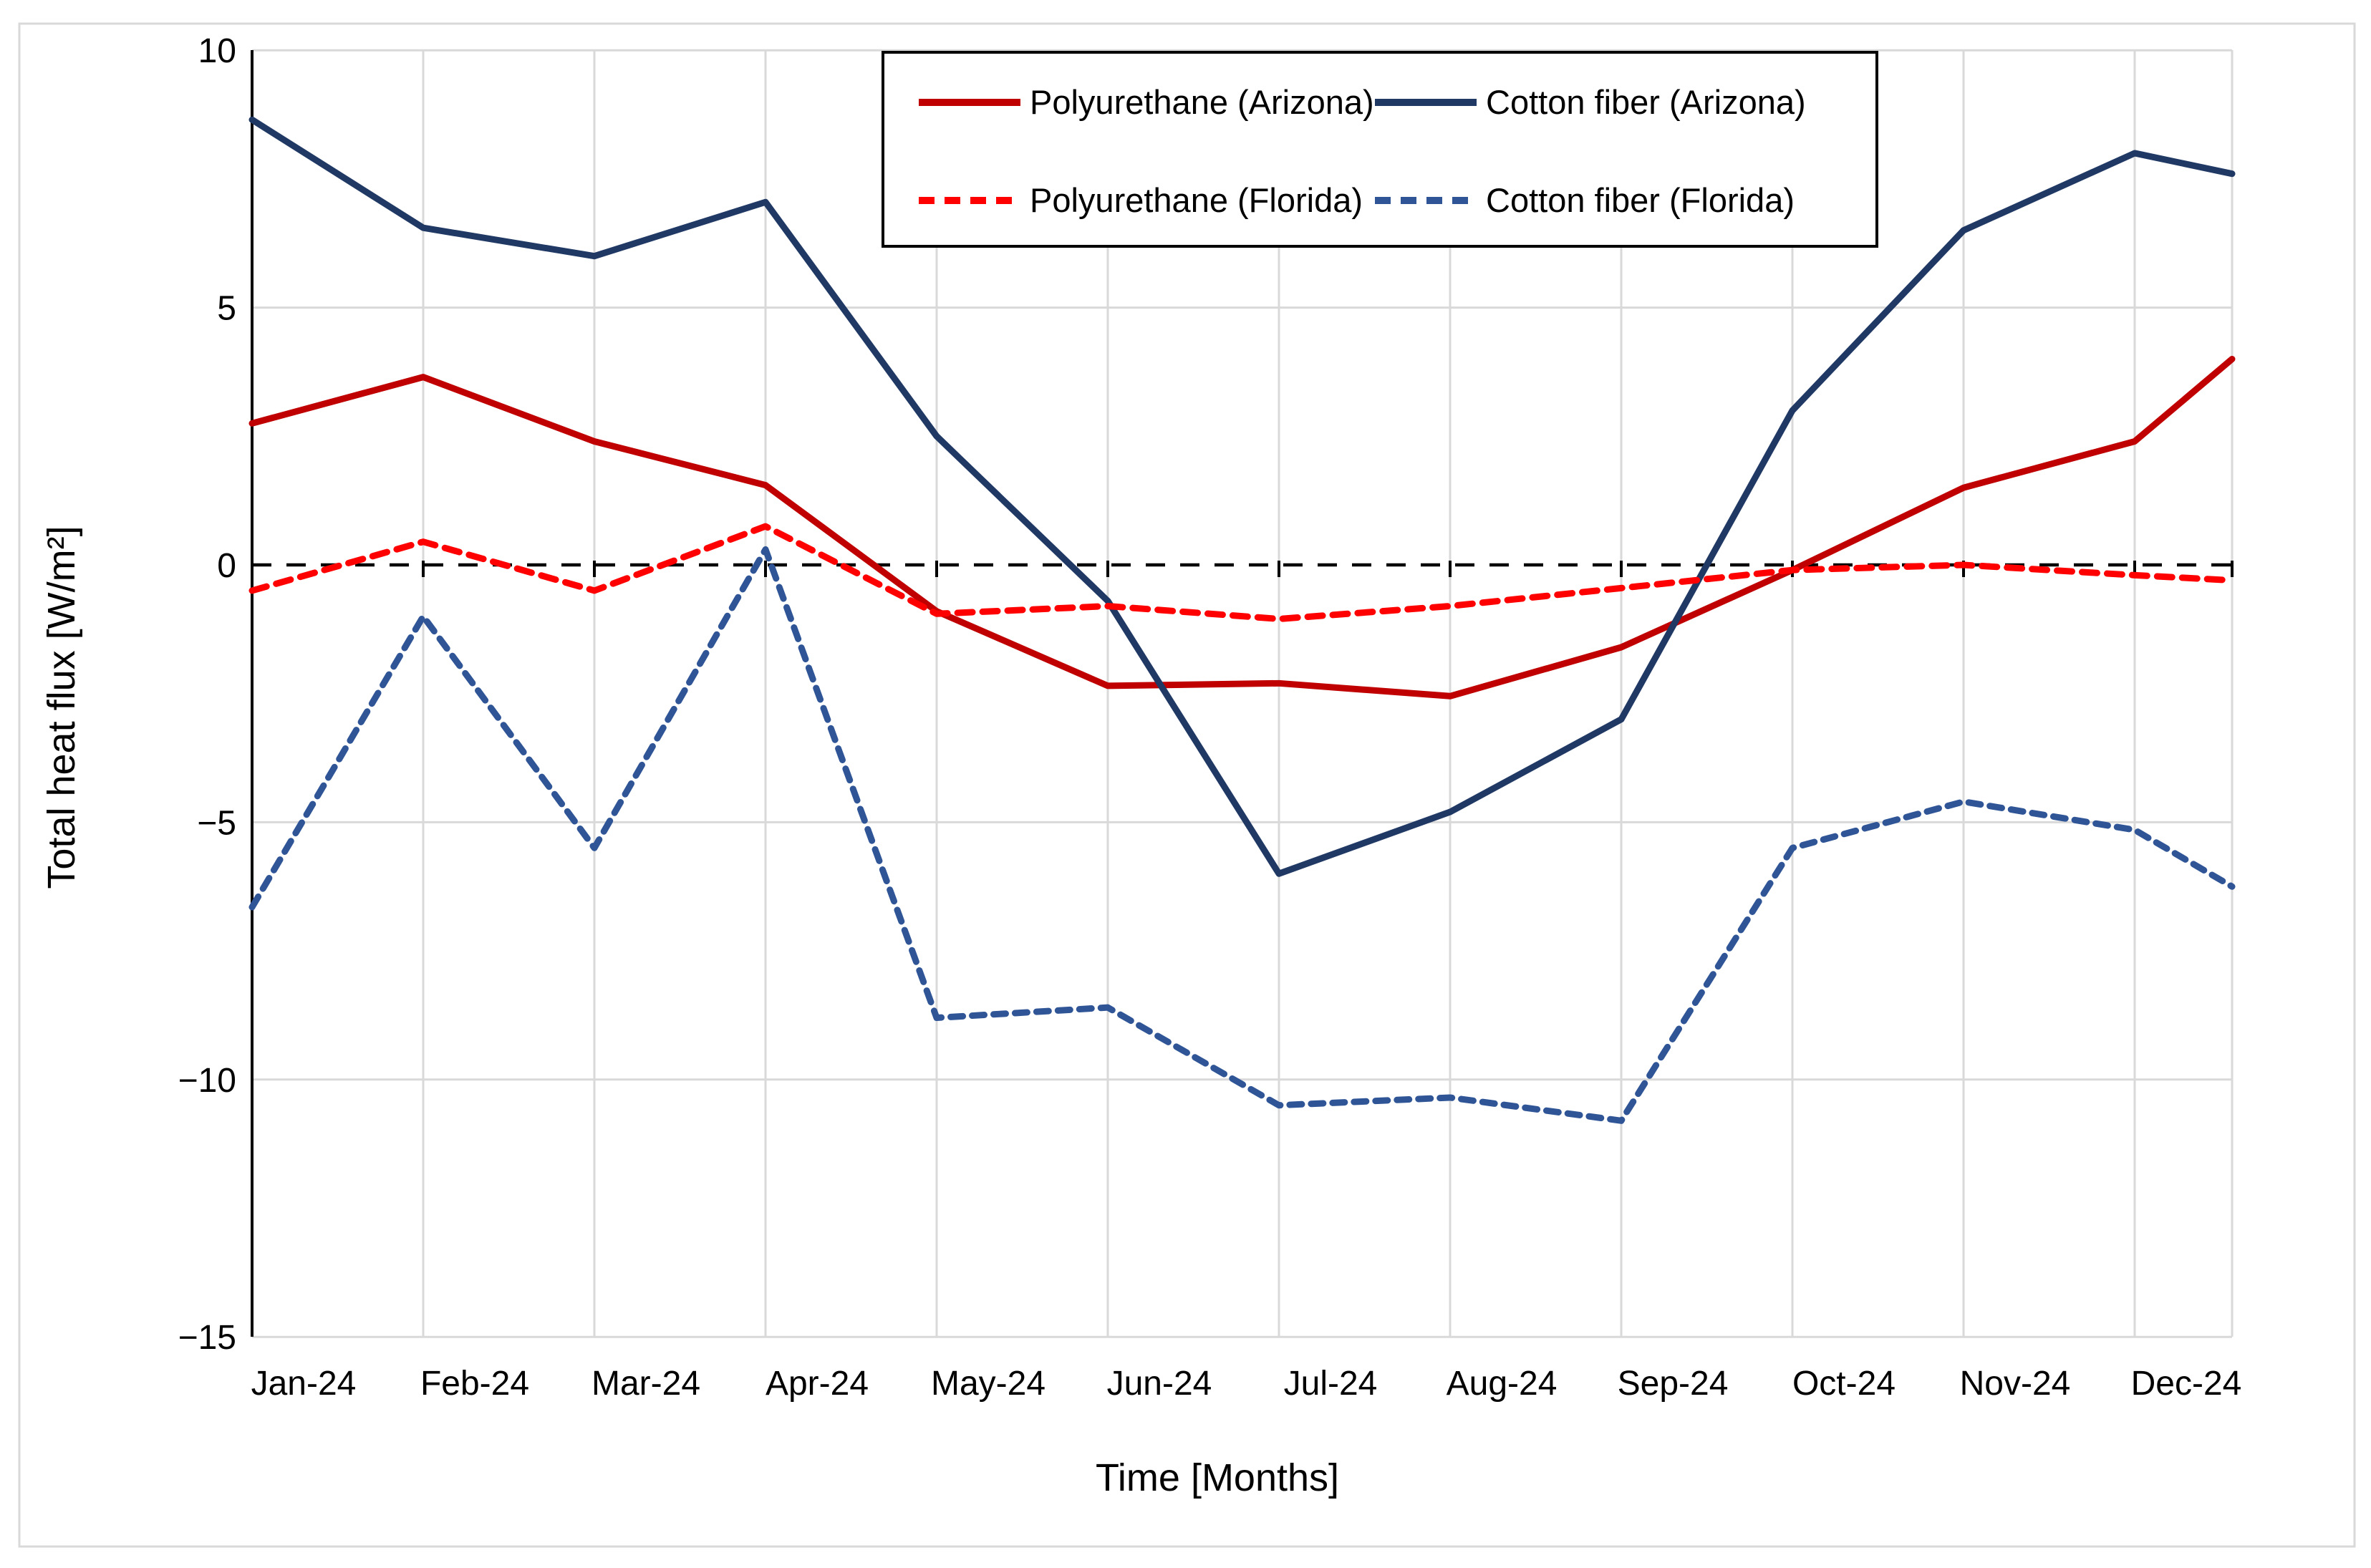 Image resolution: width=2371 pixels, height=1568 pixels. I want to click on x-tick-label: Nov-24, so click(2015, 1384).